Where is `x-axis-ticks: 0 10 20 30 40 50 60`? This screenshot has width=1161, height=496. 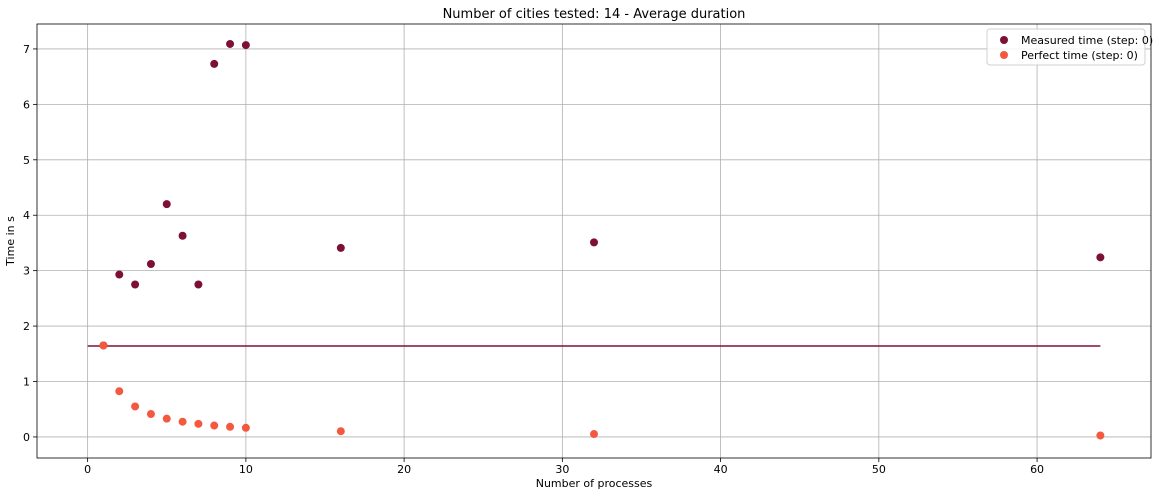 x-axis-ticks: 0 10 20 30 40 50 60 is located at coordinates (564, 467).